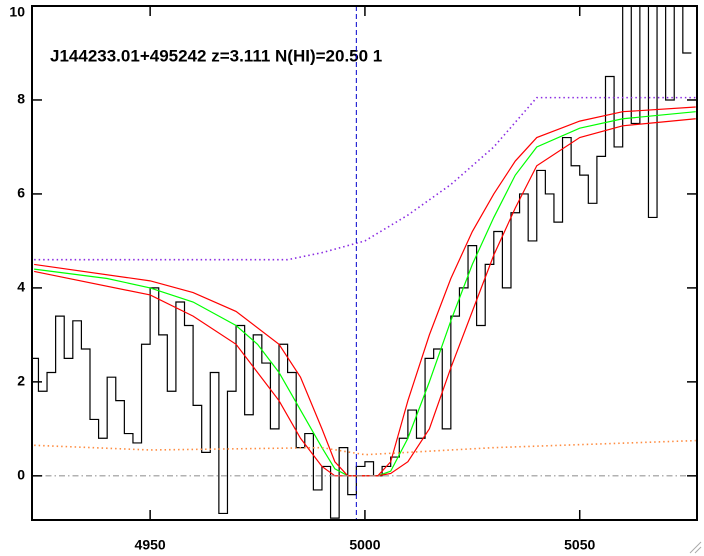 Image resolution: width=704 pixels, height=556 pixels. I want to click on resize-grip, so click(695, 547).